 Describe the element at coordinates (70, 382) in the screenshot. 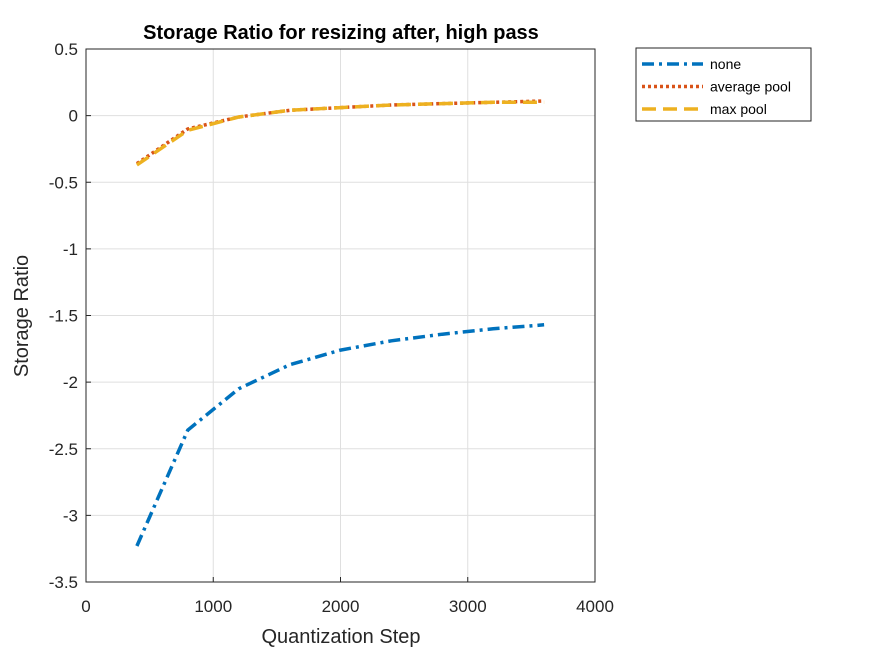

I see `y-tick-label: -2` at that location.